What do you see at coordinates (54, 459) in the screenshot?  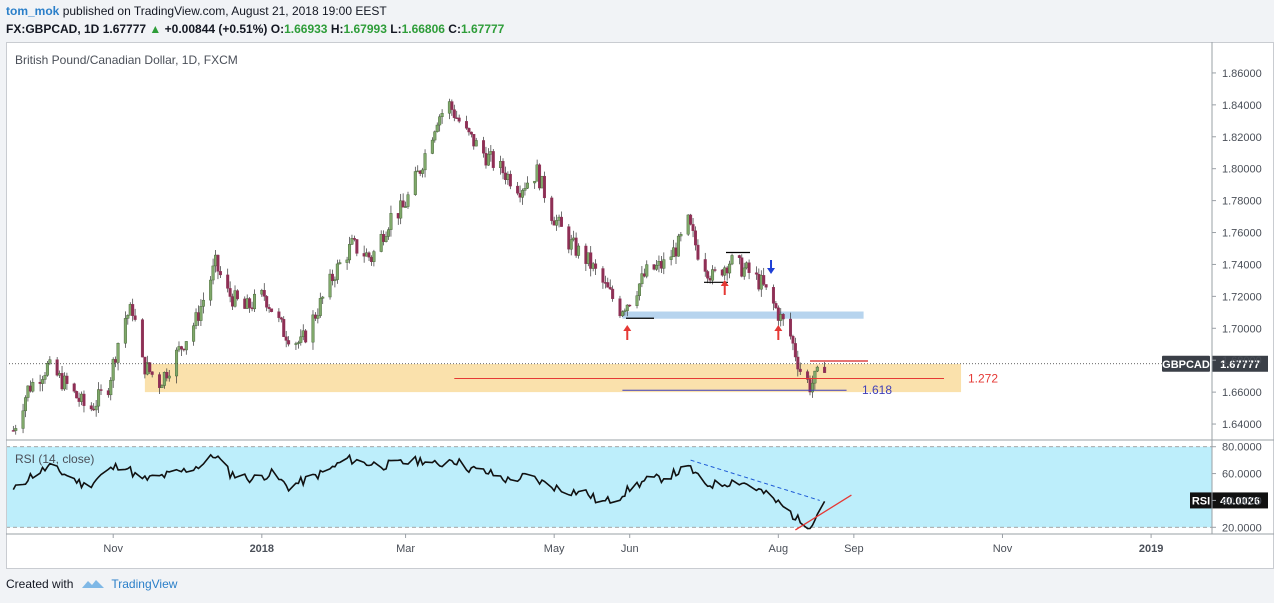 I see `rsi-title: RSI (14, close)` at bounding box center [54, 459].